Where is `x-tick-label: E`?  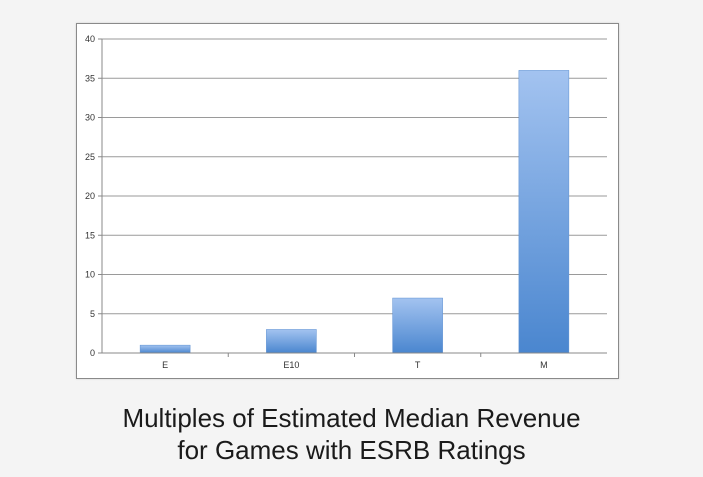
x-tick-label: E is located at coordinates (165, 365).